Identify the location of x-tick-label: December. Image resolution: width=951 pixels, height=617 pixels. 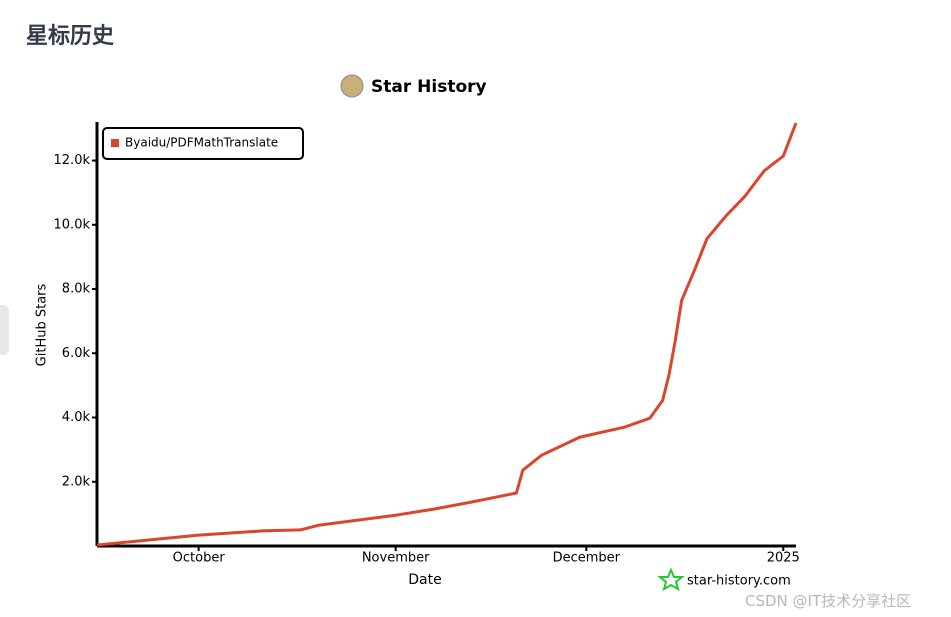
(587, 558).